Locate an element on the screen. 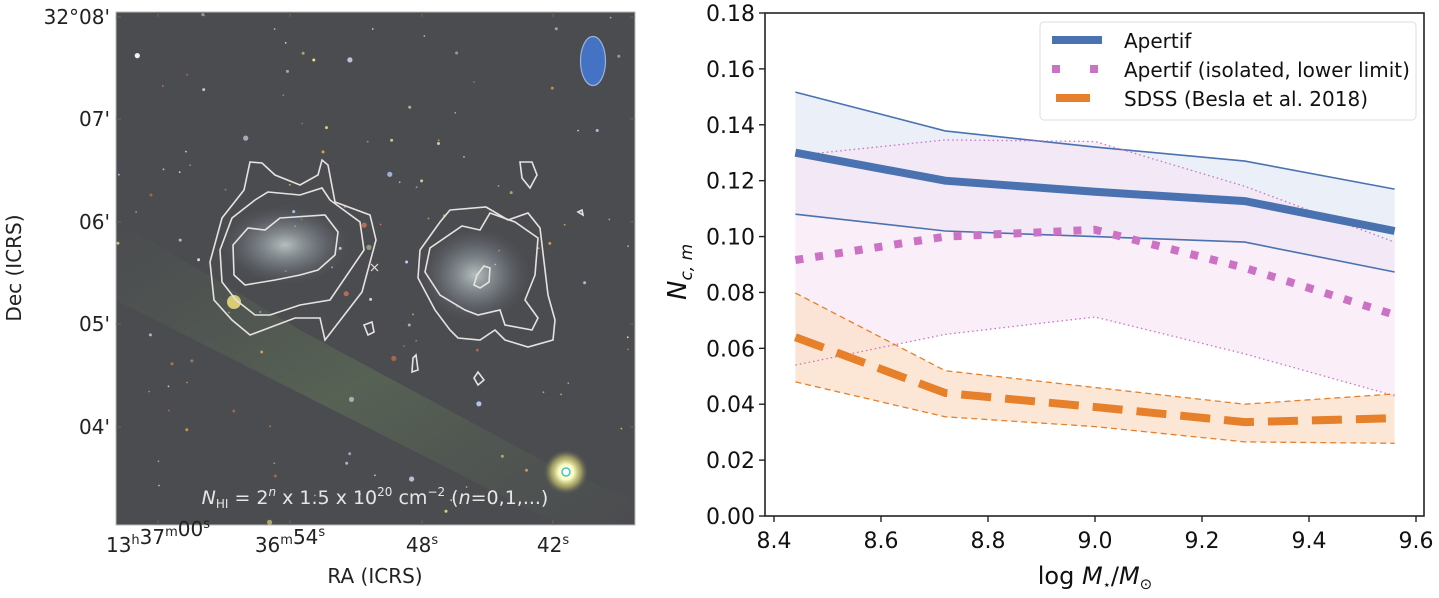 Image resolution: width=1439 pixels, height=598 pixels. x-tick-label: 9.2 is located at coordinates (1202, 541).